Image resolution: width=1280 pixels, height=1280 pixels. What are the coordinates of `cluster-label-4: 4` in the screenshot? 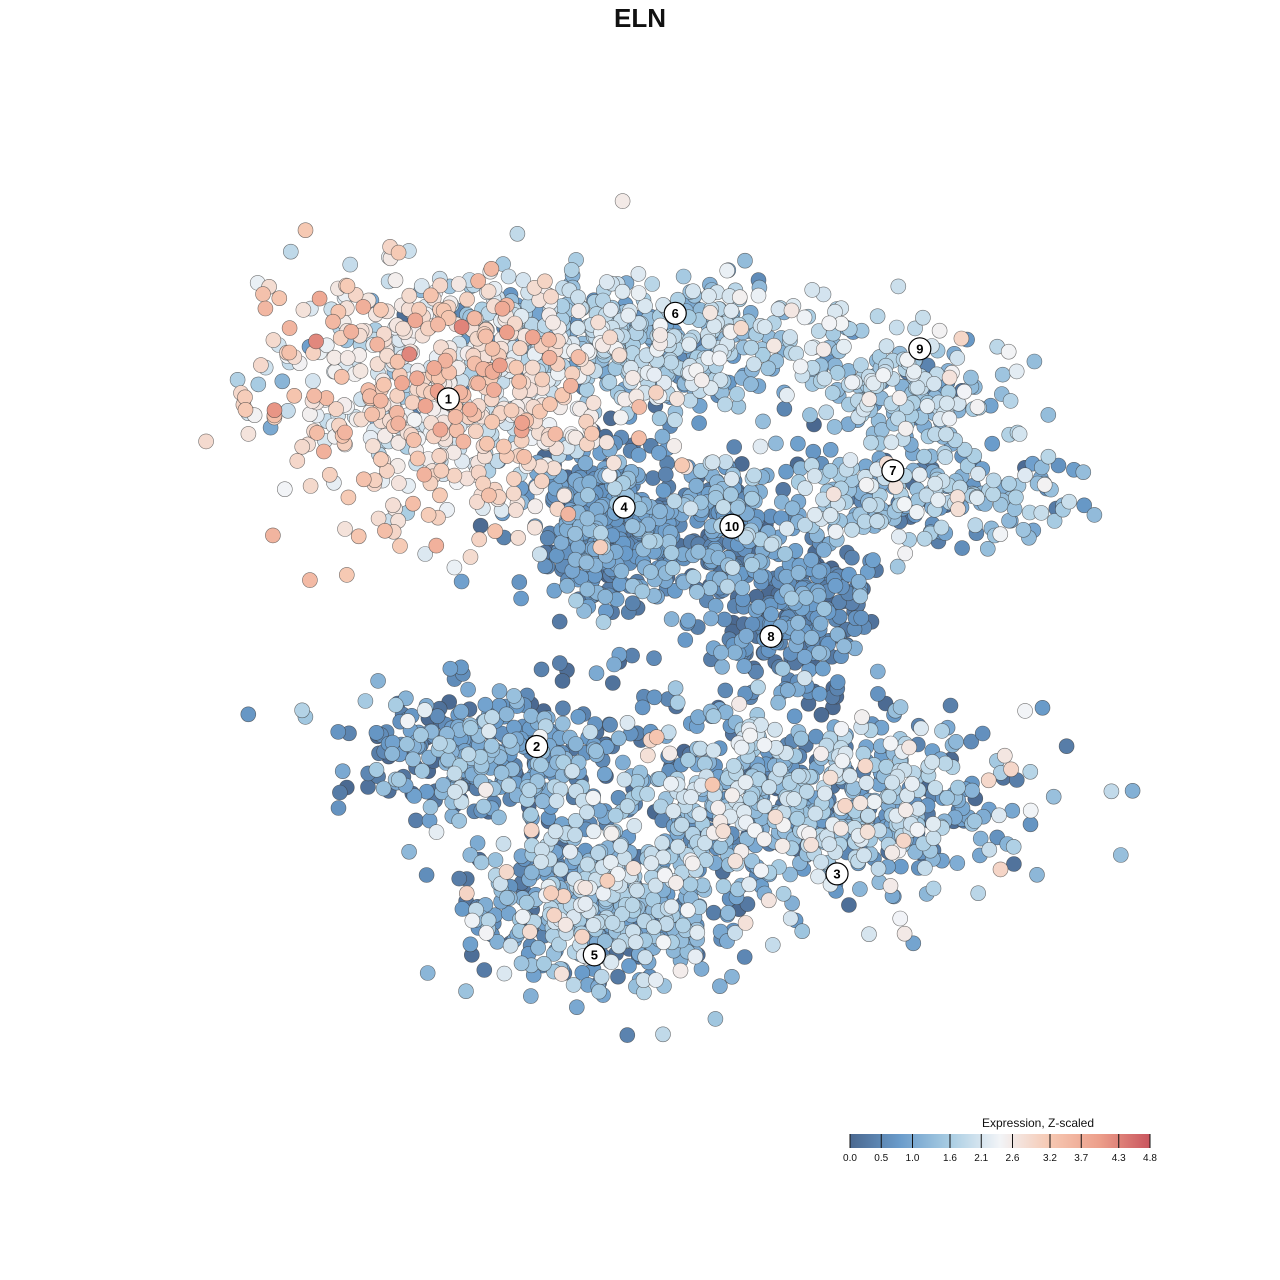 It's located at (624, 507).